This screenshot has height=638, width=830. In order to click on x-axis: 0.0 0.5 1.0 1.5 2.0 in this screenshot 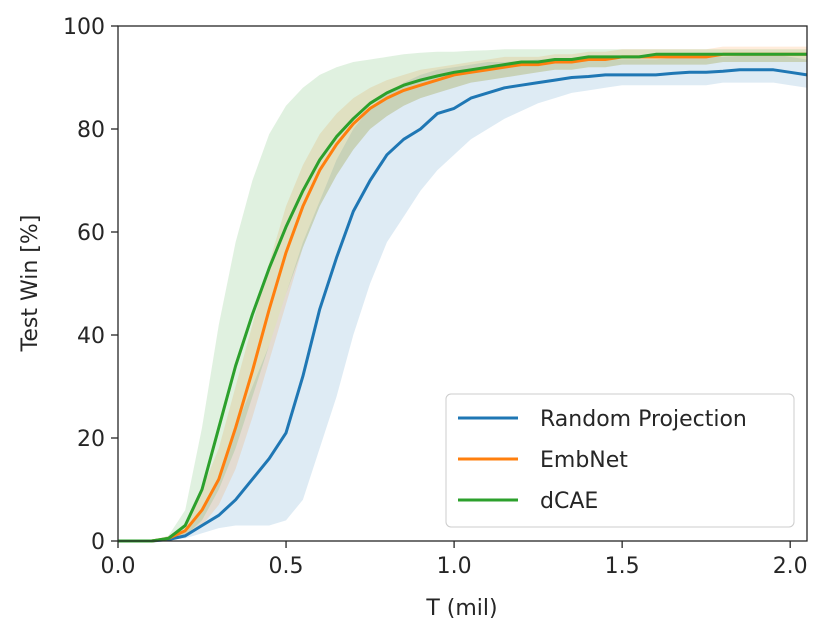, I will do `click(454, 560)`.